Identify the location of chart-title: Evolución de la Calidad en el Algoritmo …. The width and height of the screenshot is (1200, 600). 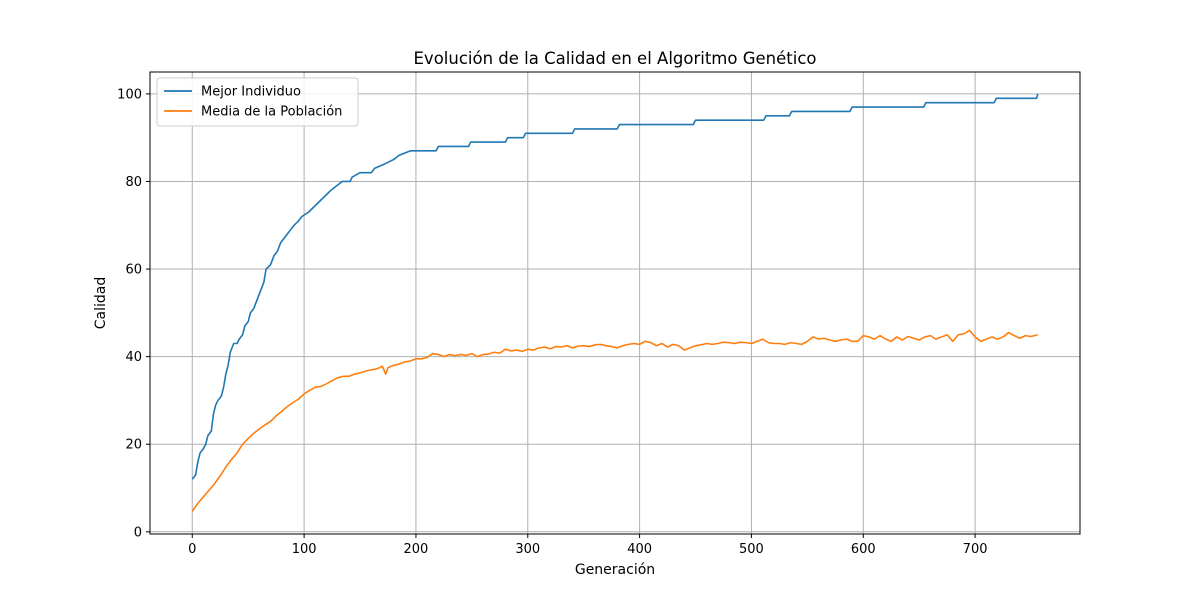
(615, 58).